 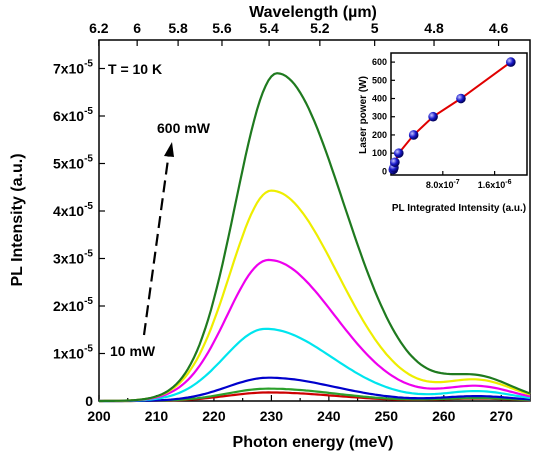 What do you see at coordinates (73, 258) in the screenshot?
I see `y-tick-label: 3x10⁻⁵` at bounding box center [73, 258].